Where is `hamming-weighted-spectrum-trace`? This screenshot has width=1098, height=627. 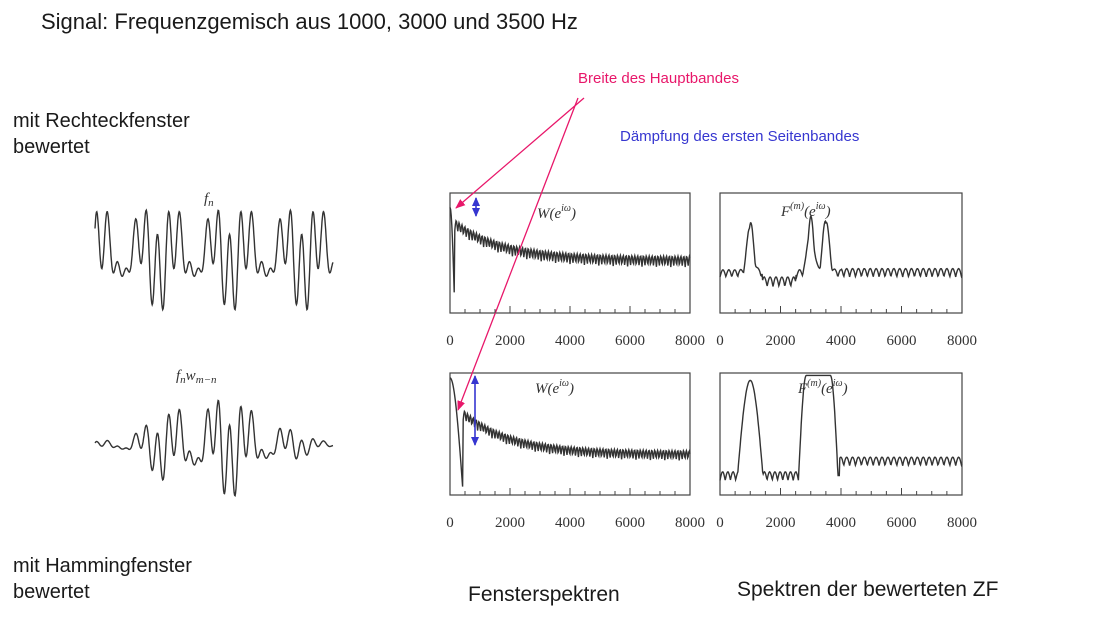 hamming-weighted-spectrum-trace is located at coordinates (841, 428).